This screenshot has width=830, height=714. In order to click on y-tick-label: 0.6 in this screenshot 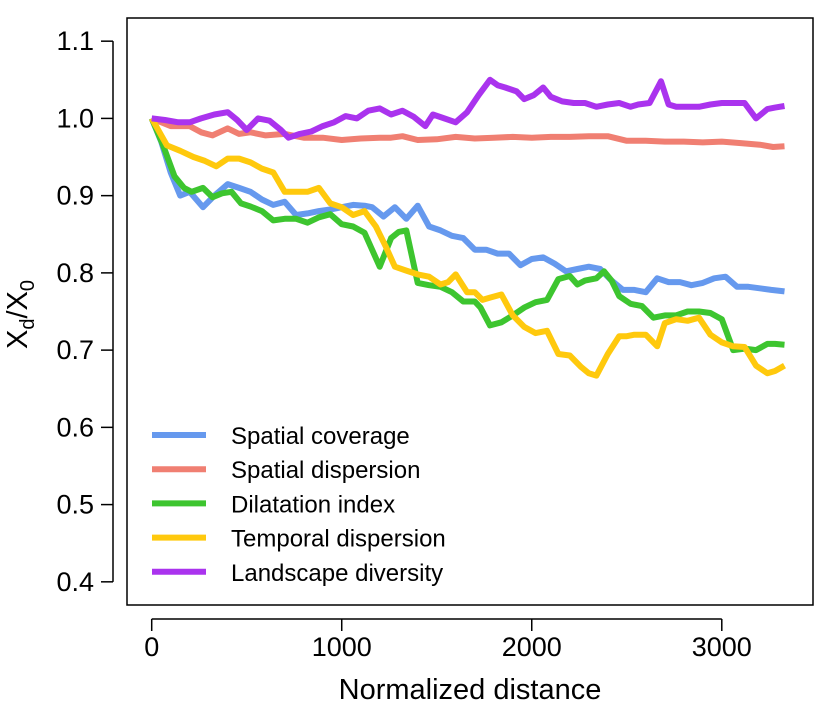, I will do `click(75, 427)`.